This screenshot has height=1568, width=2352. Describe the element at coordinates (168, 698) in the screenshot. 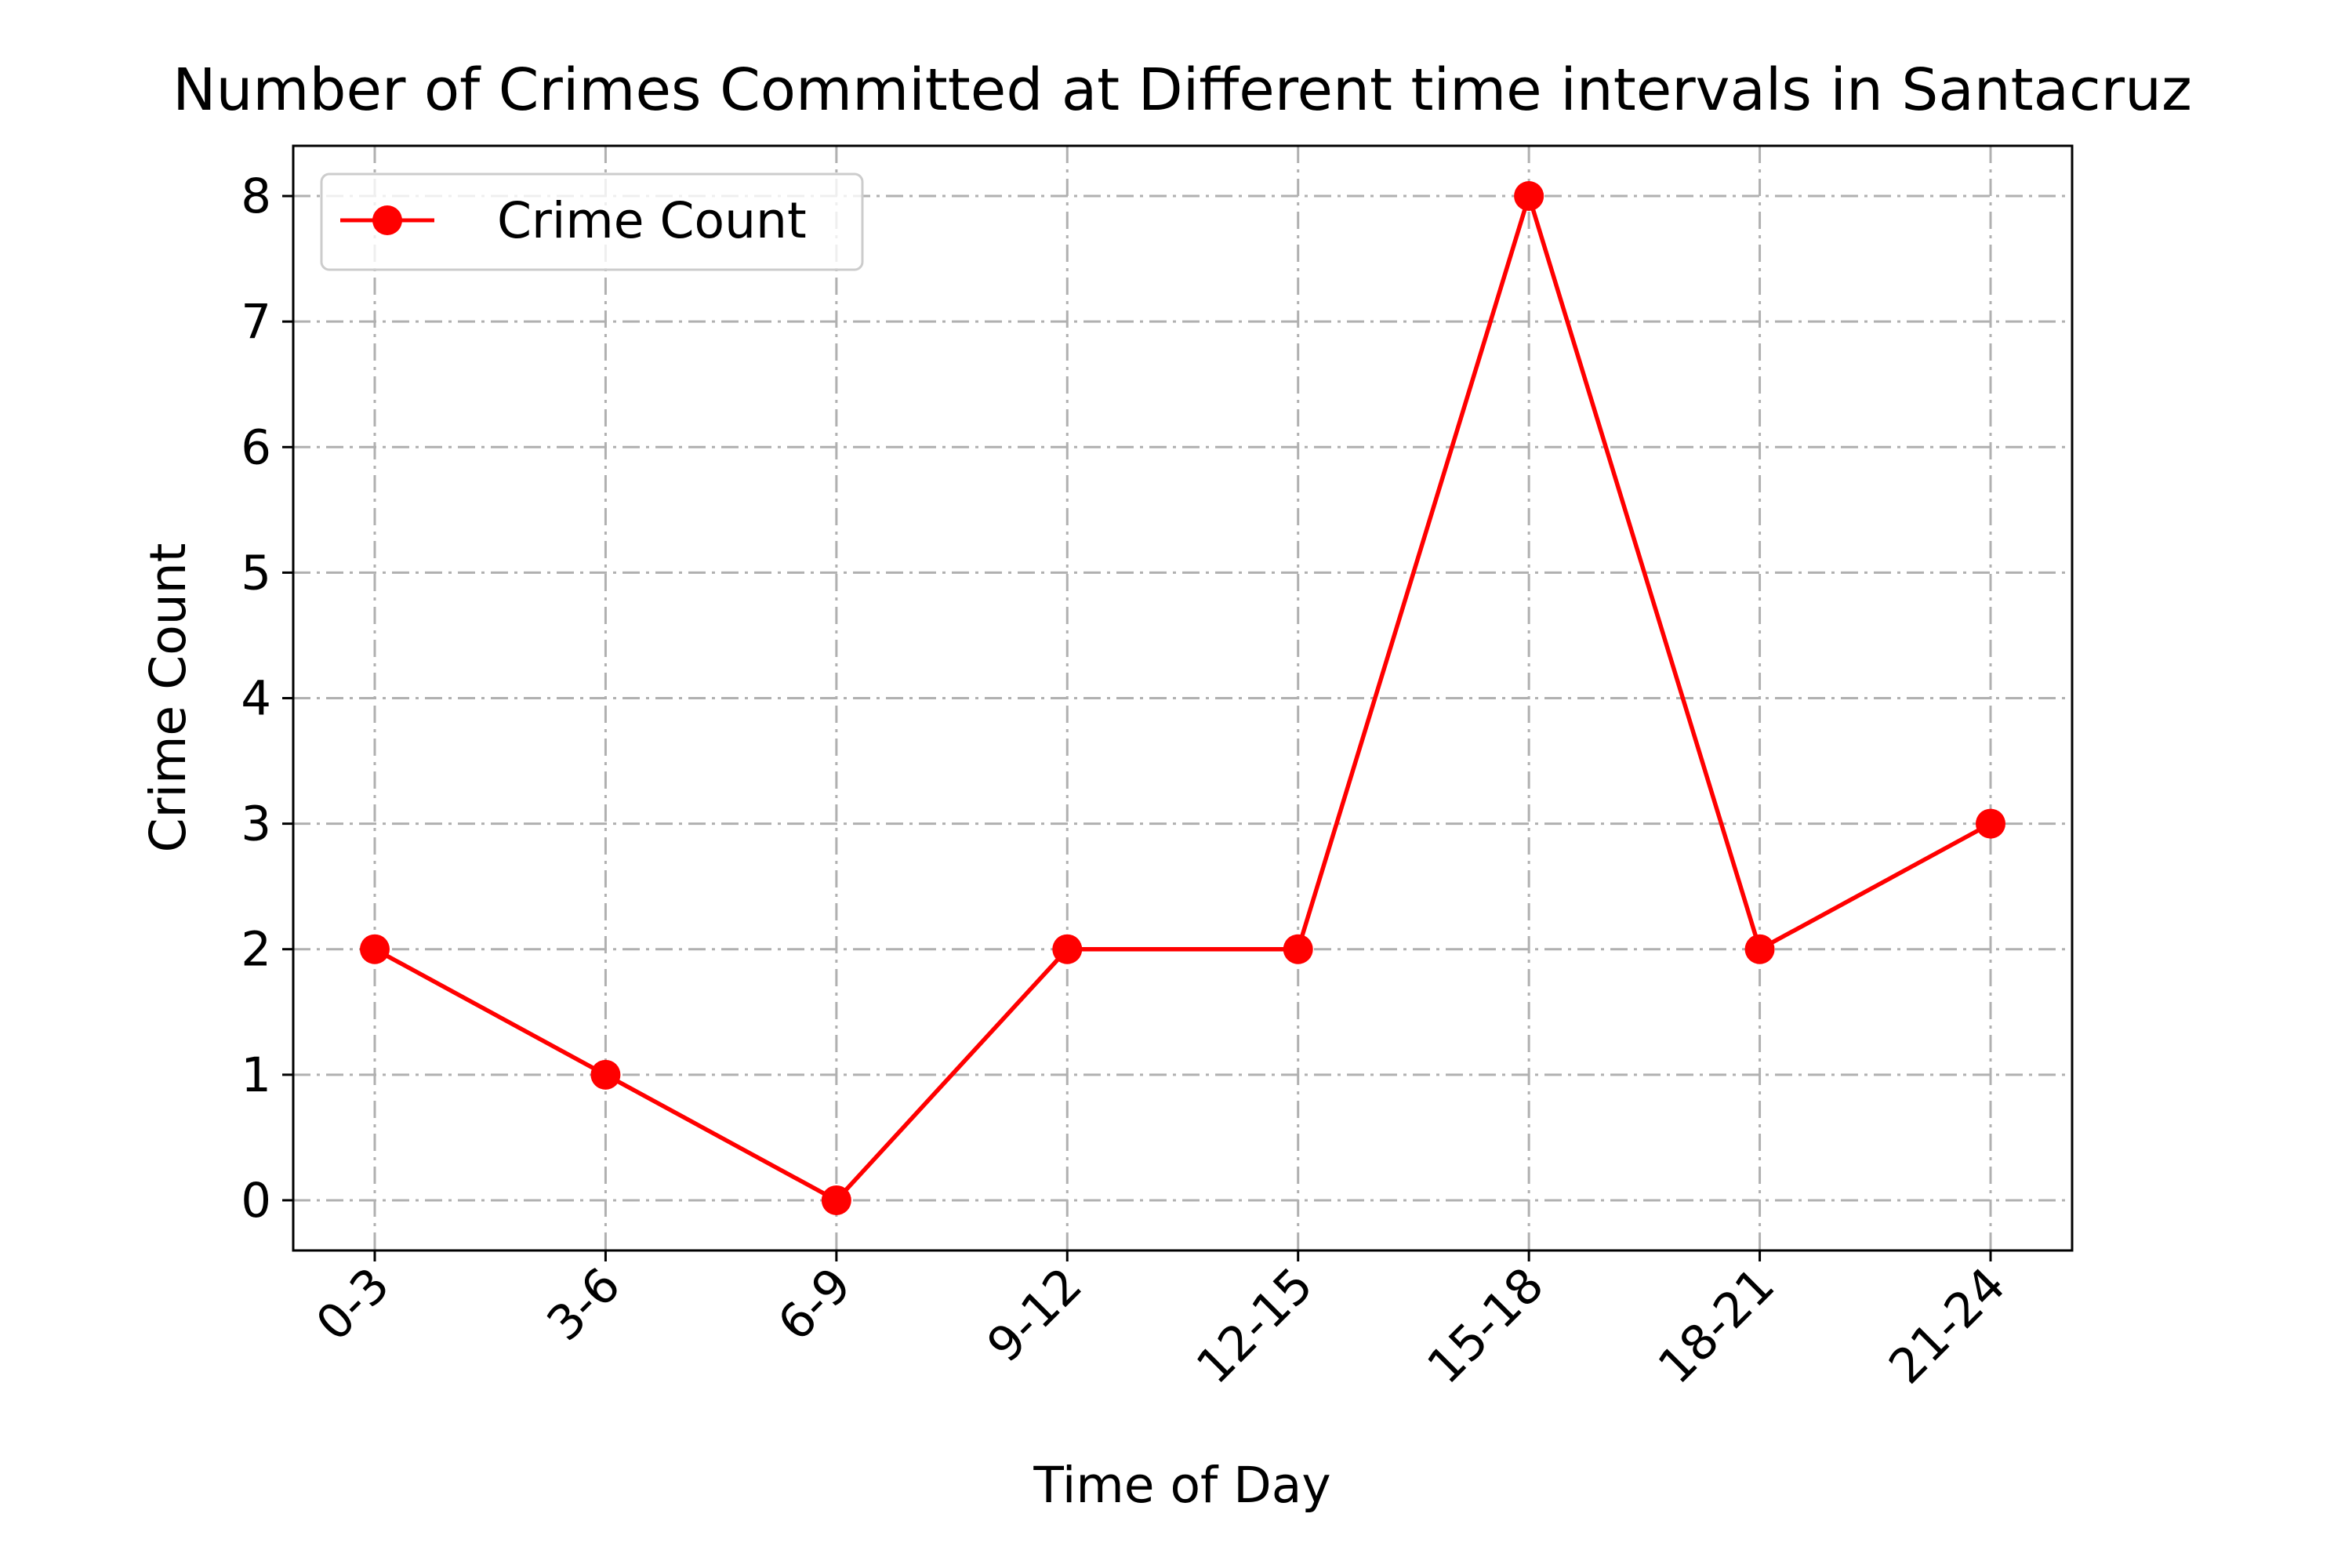

I see `y-axis-label: Crime Count` at that location.